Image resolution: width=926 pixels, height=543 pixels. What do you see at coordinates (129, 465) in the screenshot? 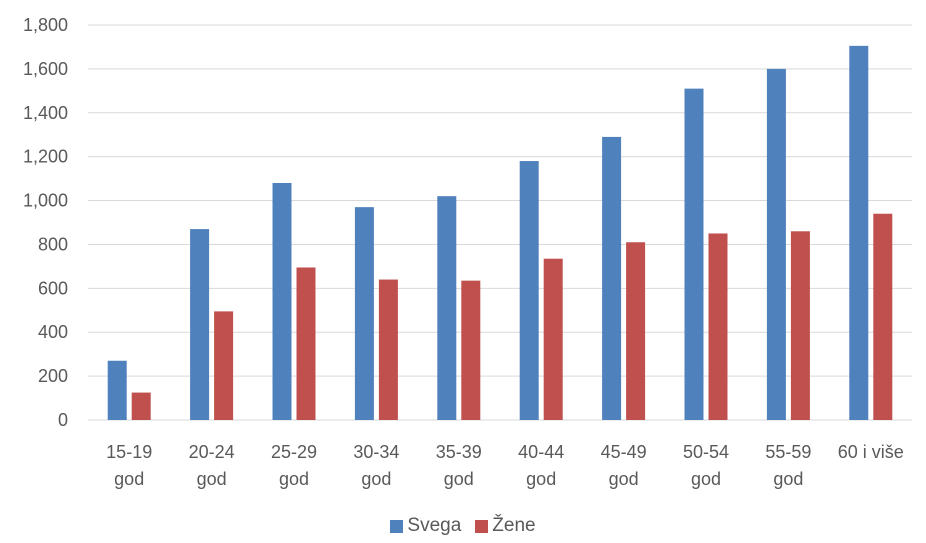
I see `x-tick-label: 15-19 god` at bounding box center [129, 465].